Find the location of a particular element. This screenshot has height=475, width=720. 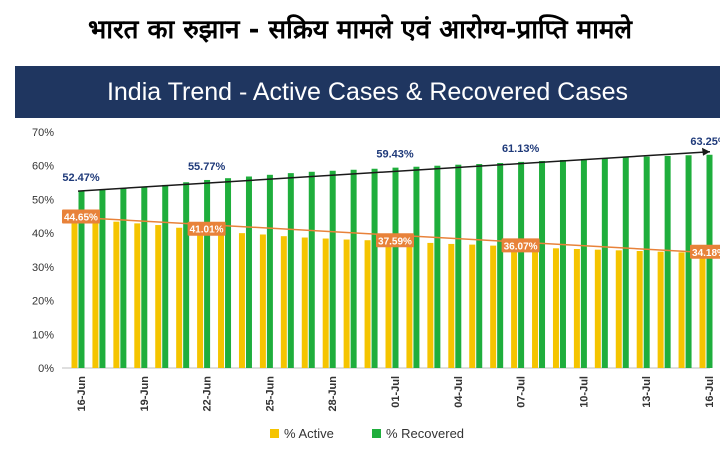

recovered-trend-arrowhead is located at coordinates (706, 151).